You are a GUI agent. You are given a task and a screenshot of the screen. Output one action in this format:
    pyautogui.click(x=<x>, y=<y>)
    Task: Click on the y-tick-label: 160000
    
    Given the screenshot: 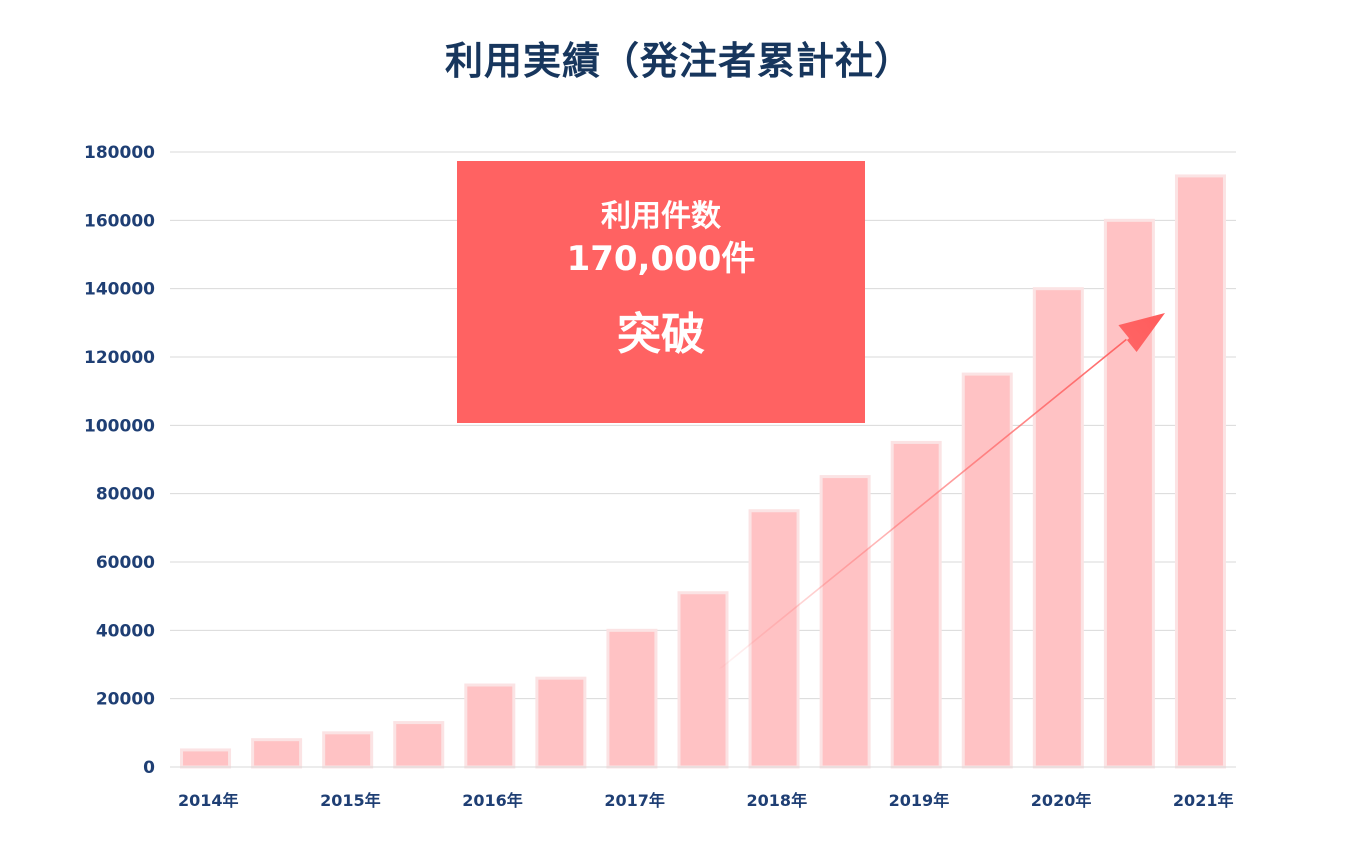 What is the action you would take?
    pyautogui.click(x=119, y=221)
    